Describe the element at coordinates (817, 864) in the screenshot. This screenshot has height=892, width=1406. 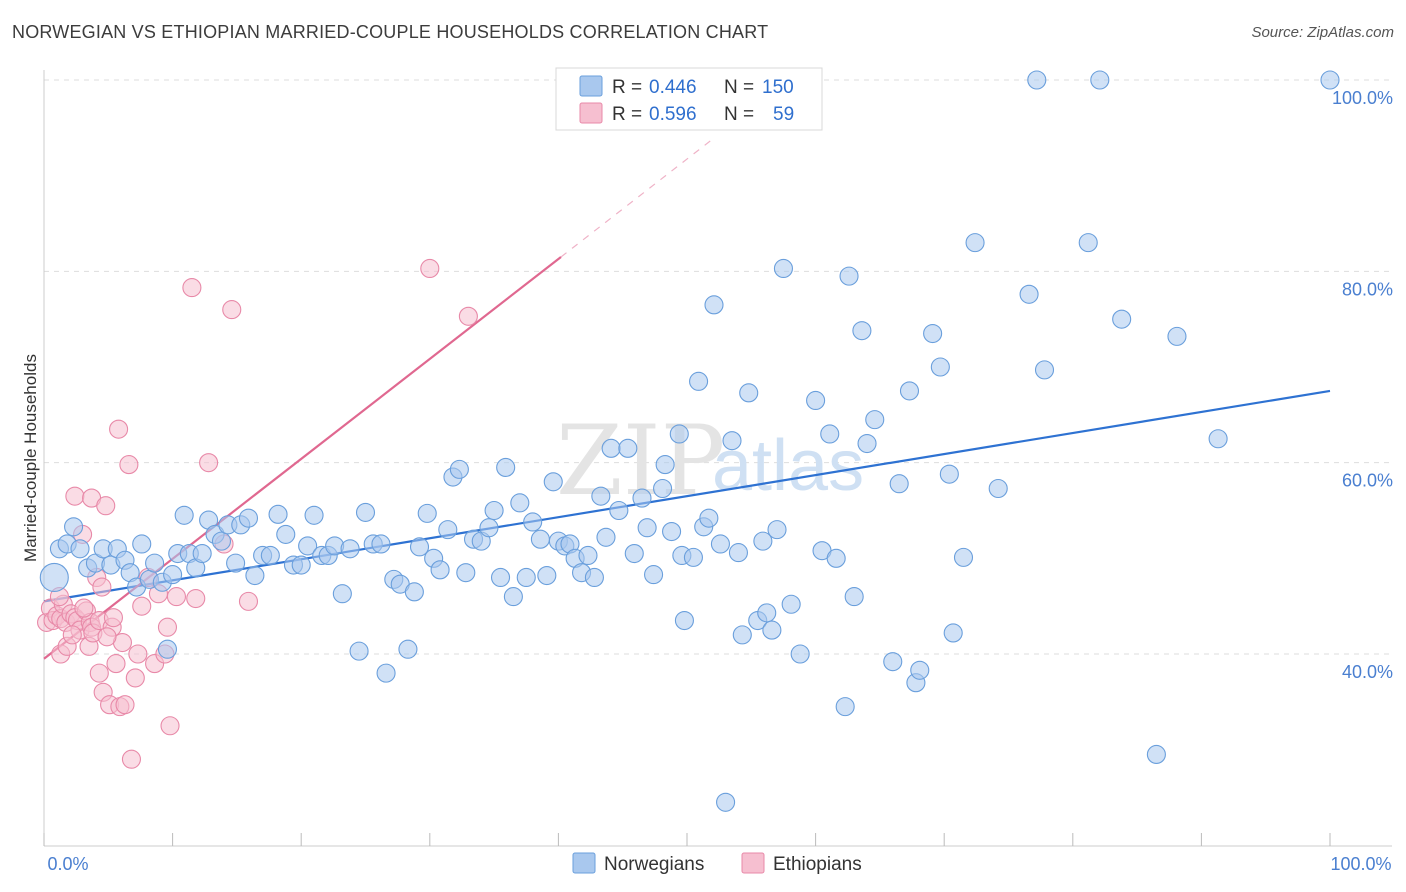
I see `bottom-legend-label-ethiopians: Ethiopians` at that location.